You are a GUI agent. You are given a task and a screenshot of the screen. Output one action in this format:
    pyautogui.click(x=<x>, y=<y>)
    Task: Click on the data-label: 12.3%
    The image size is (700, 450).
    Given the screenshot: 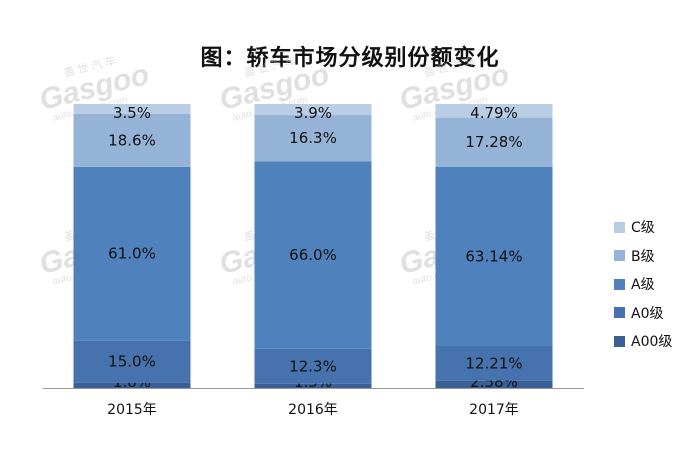 What is the action you would take?
    pyautogui.click(x=313, y=366)
    